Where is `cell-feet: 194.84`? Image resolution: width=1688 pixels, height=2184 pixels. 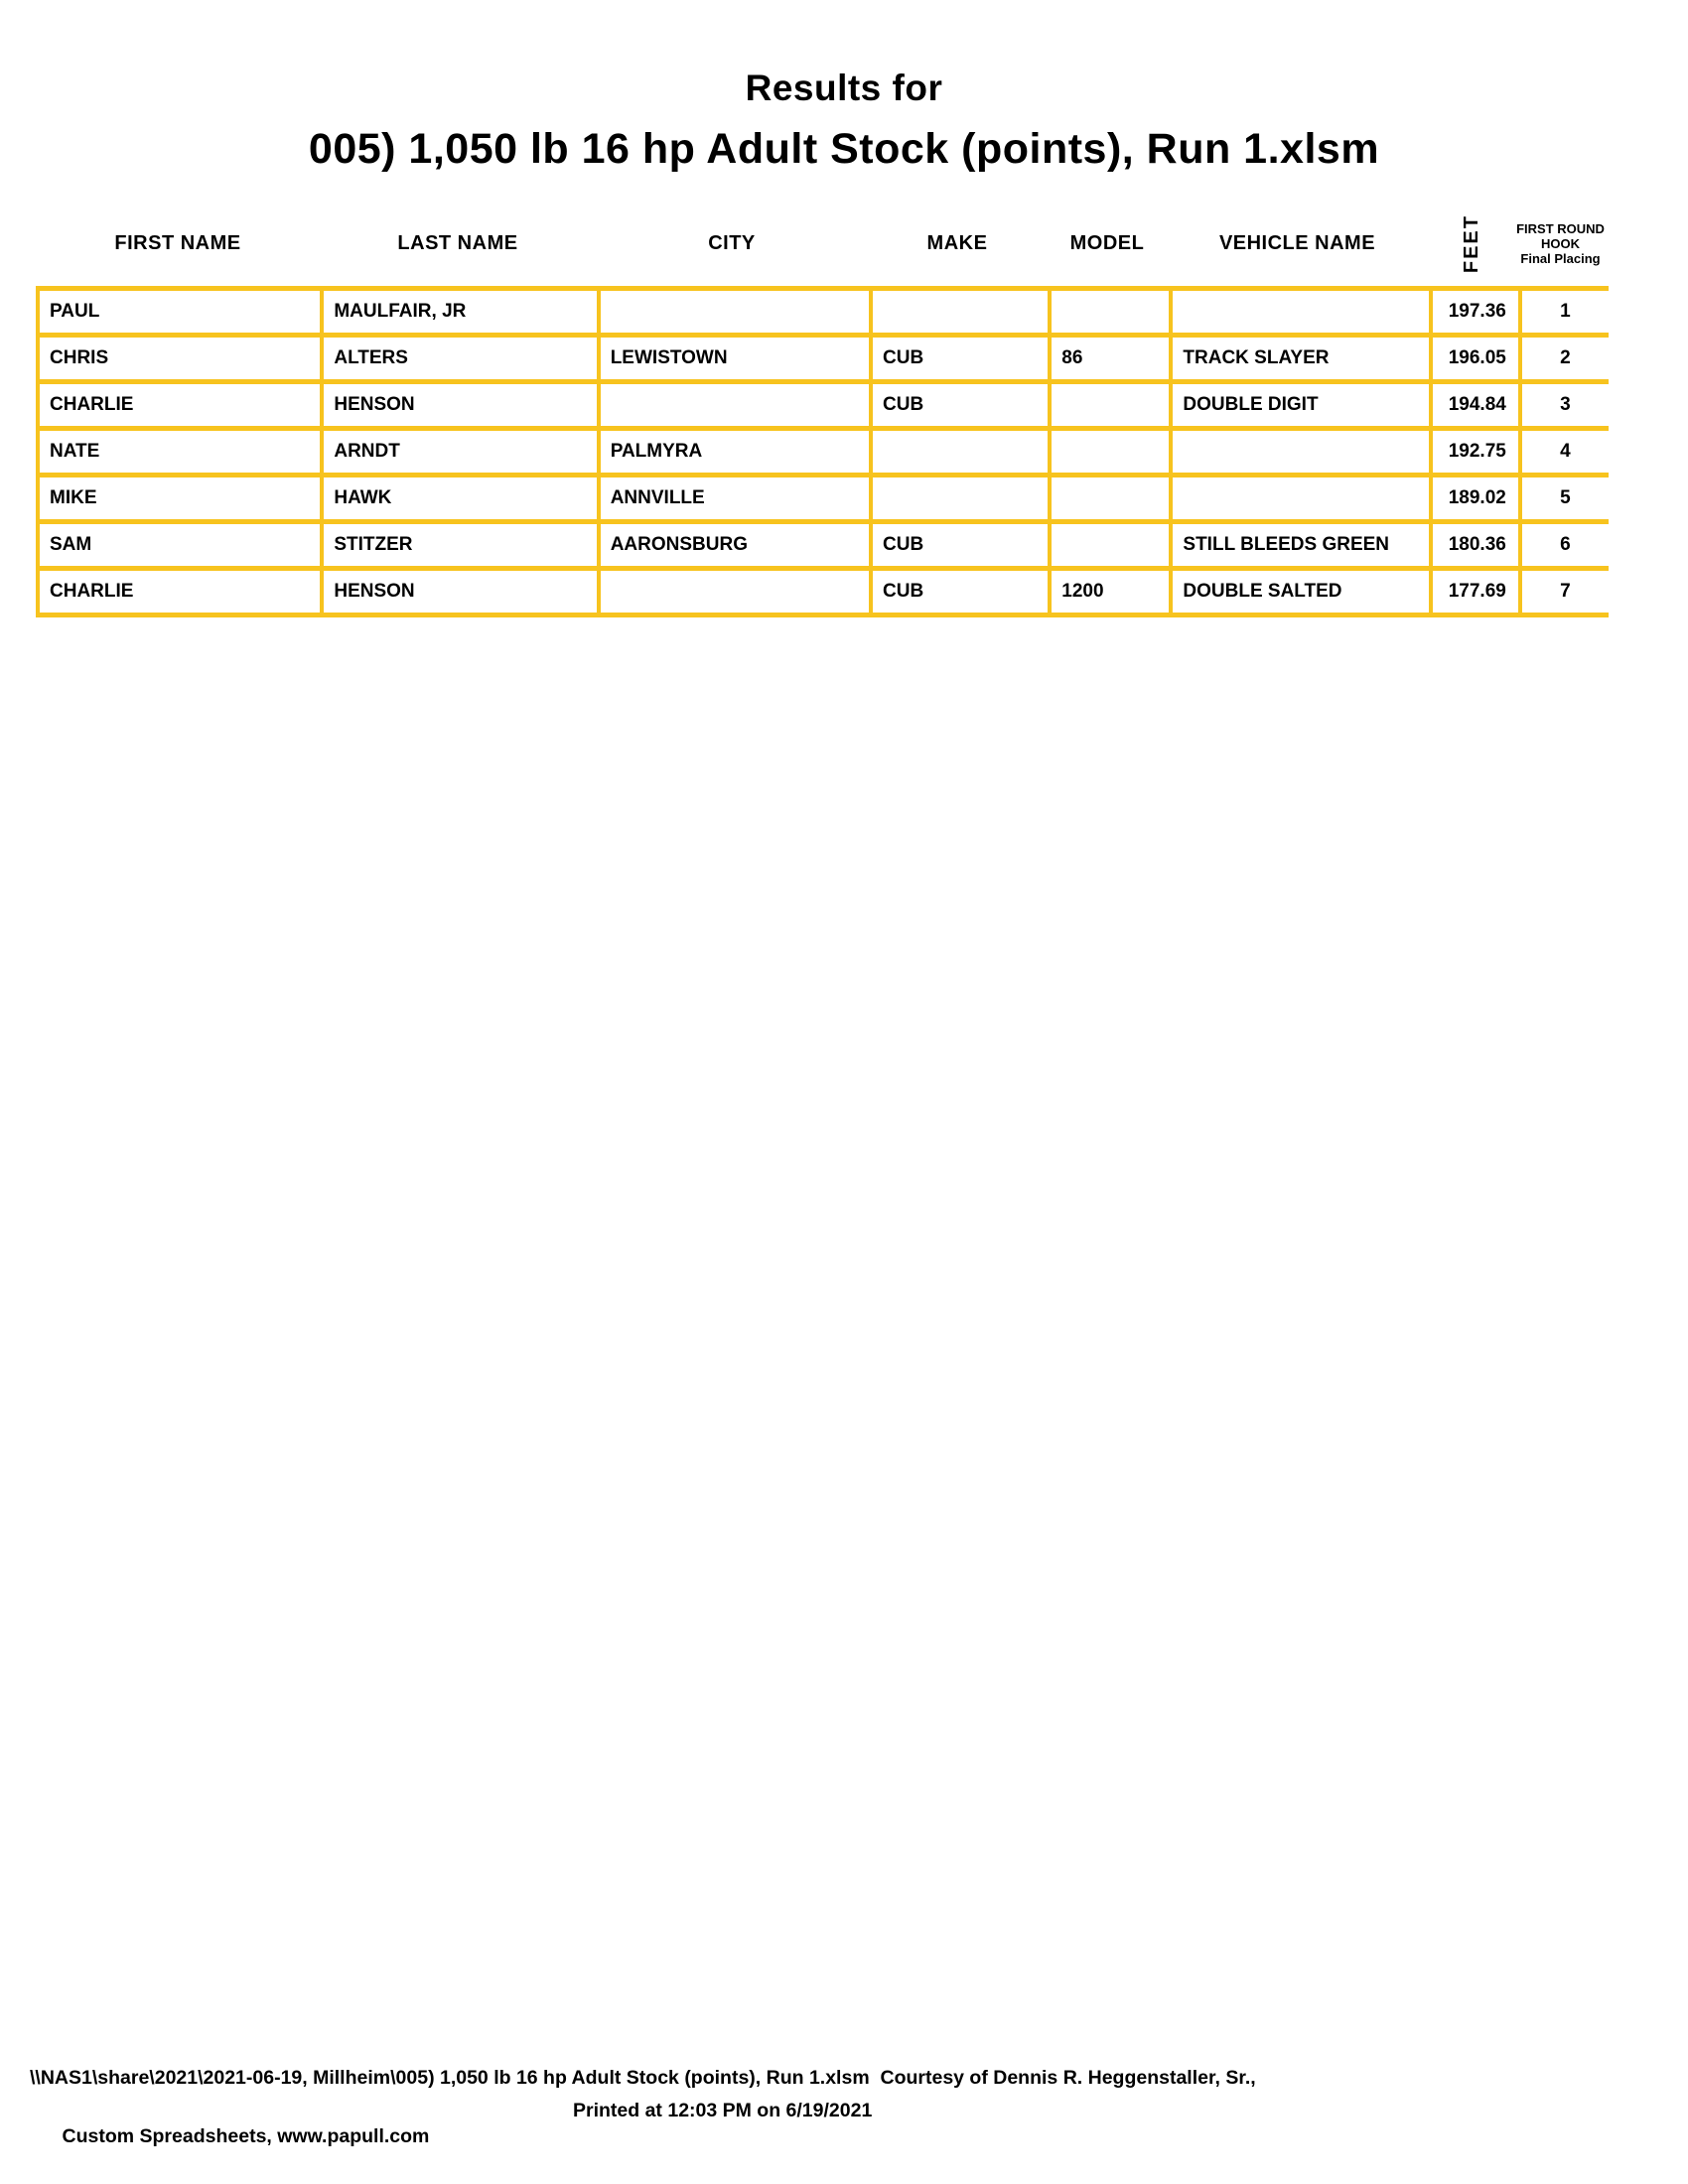
cell-feet: 194.84 is located at coordinates (1475, 405).